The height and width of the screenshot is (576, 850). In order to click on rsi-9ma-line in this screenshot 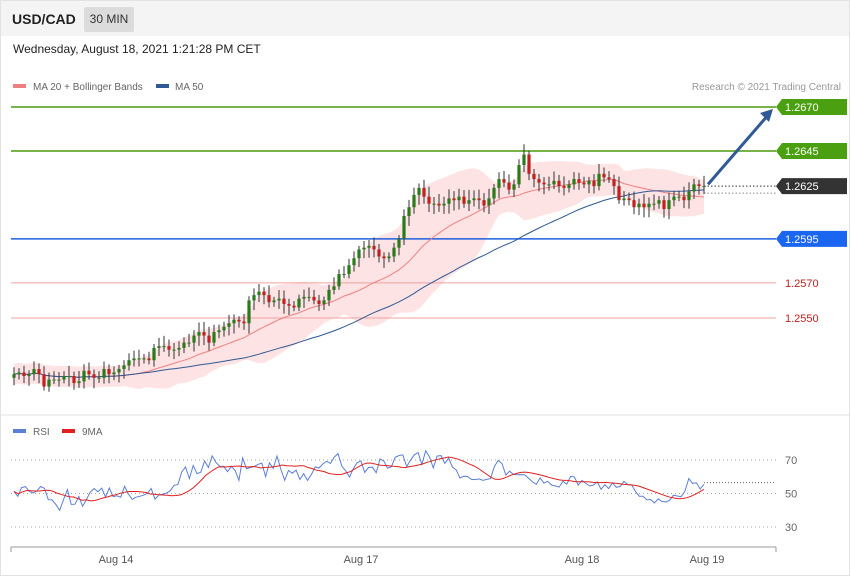, I will do `click(359, 479)`.